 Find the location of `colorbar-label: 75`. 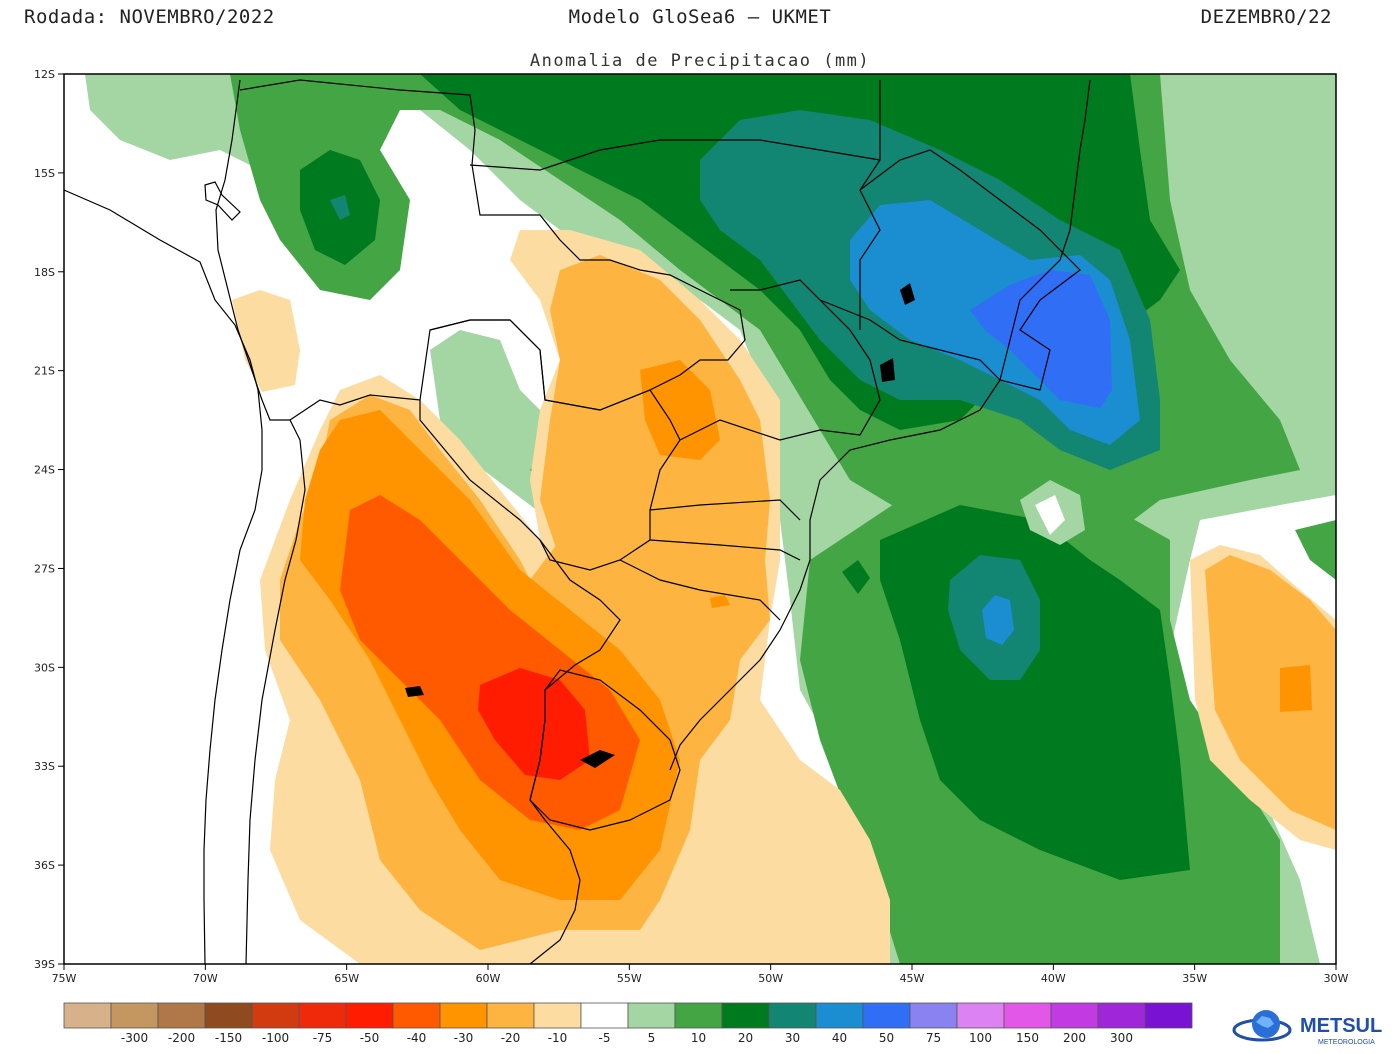

colorbar-label: 75 is located at coordinates (933, 1038).